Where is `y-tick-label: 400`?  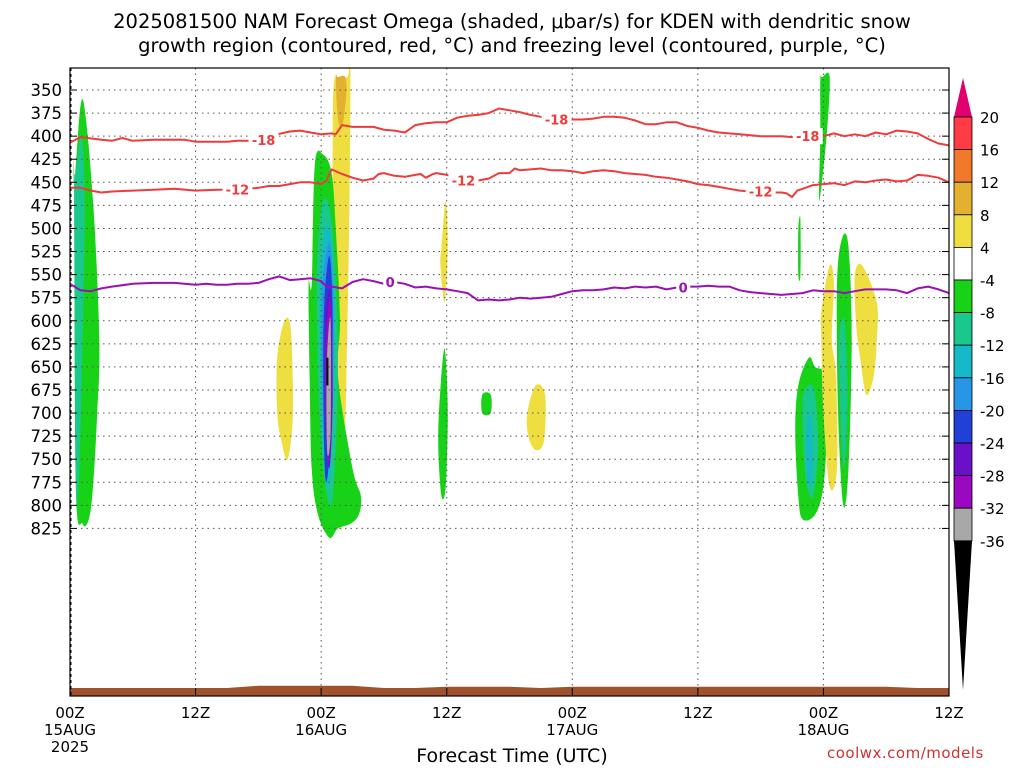
y-tick-label: 400 is located at coordinates (47, 136).